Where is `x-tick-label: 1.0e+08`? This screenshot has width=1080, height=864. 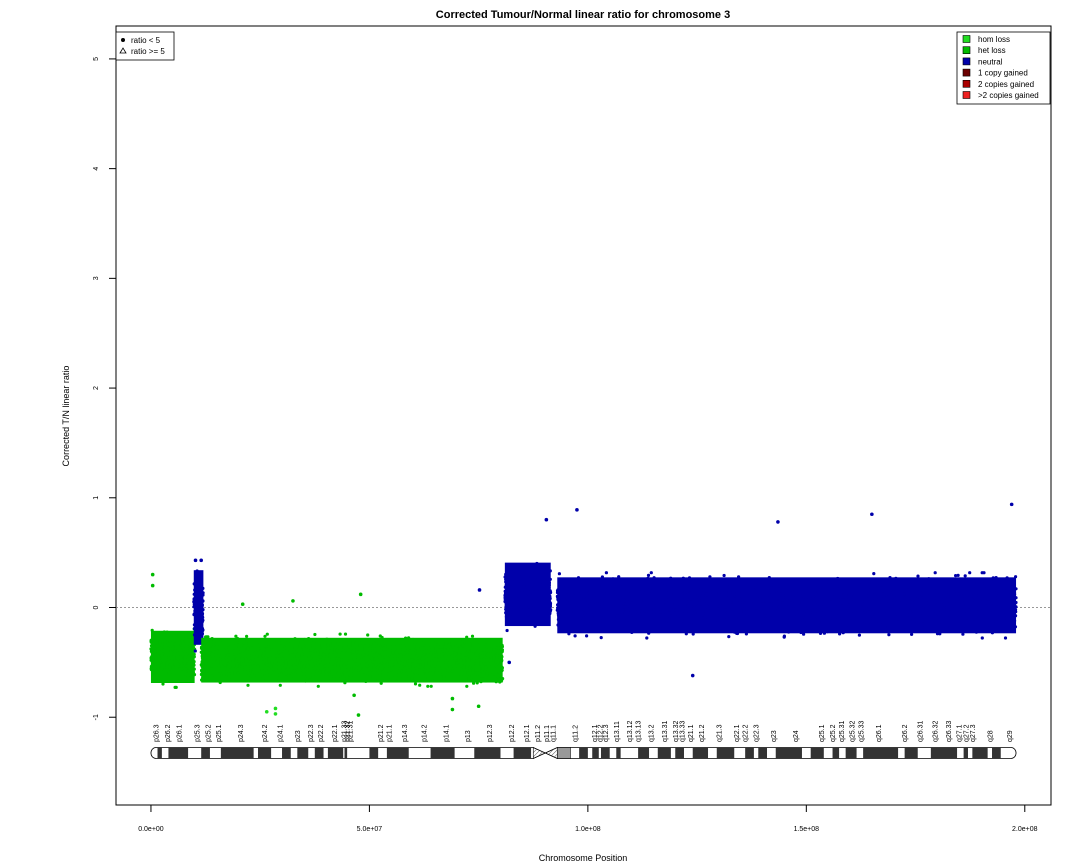 x-tick-label: 1.0e+08 is located at coordinates (588, 829).